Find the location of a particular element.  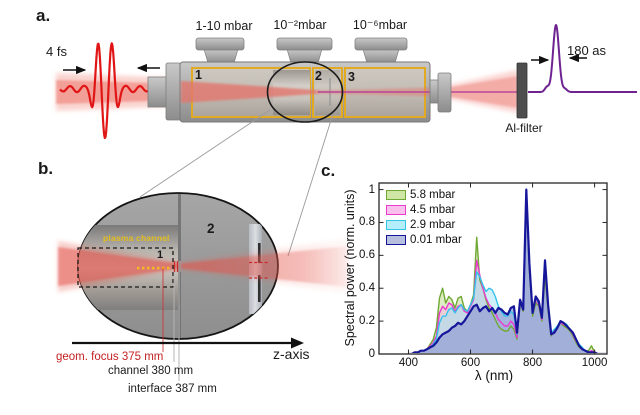

geom-focus-label: geom. focus 375 mm is located at coordinates (110, 357).